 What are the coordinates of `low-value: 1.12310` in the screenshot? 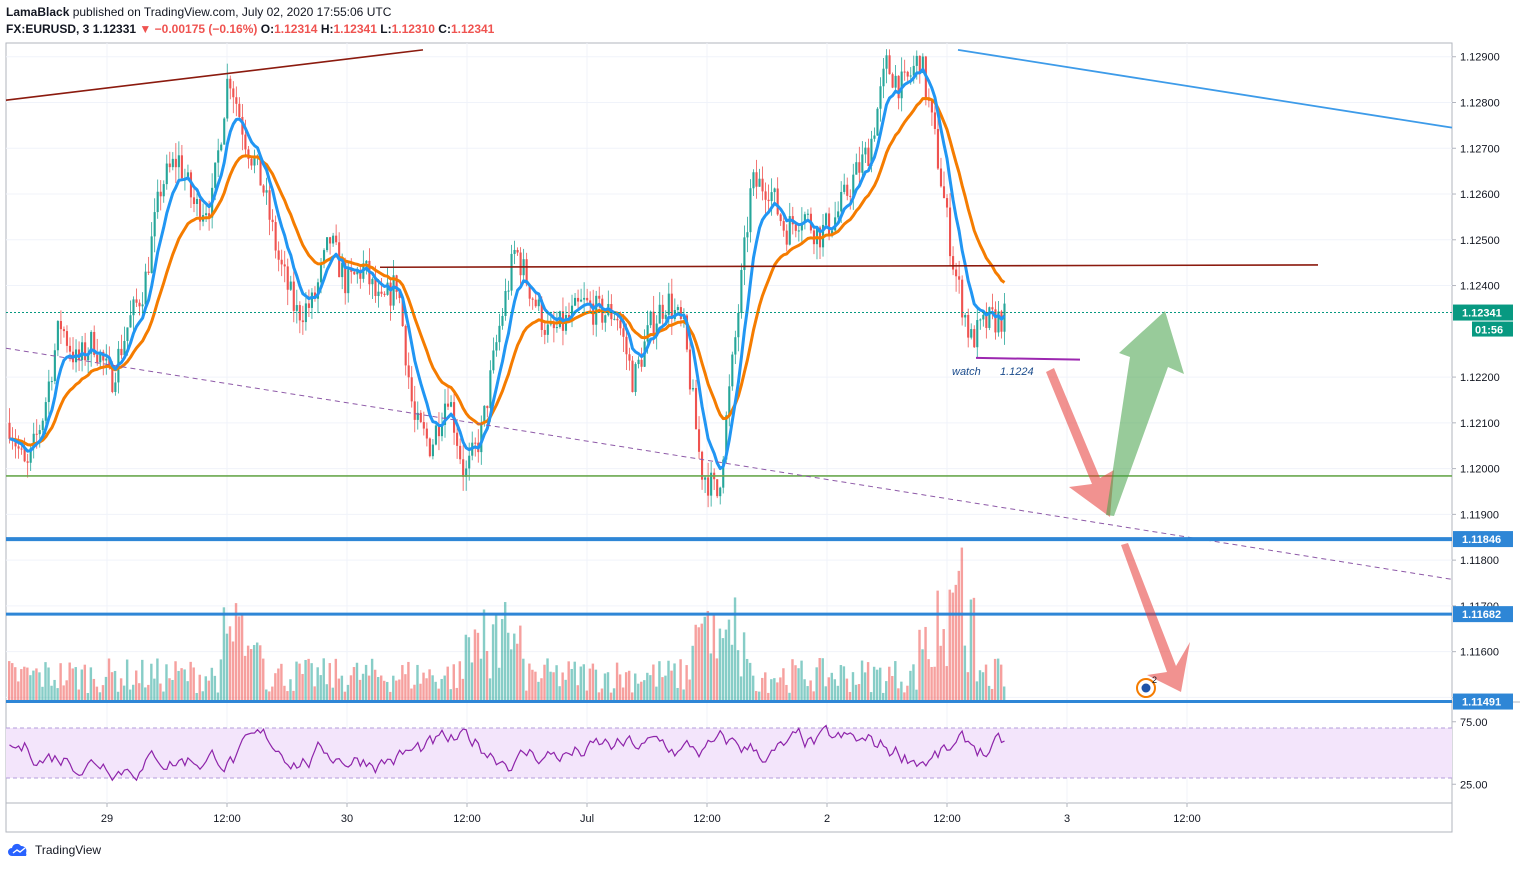 It's located at (413, 29).